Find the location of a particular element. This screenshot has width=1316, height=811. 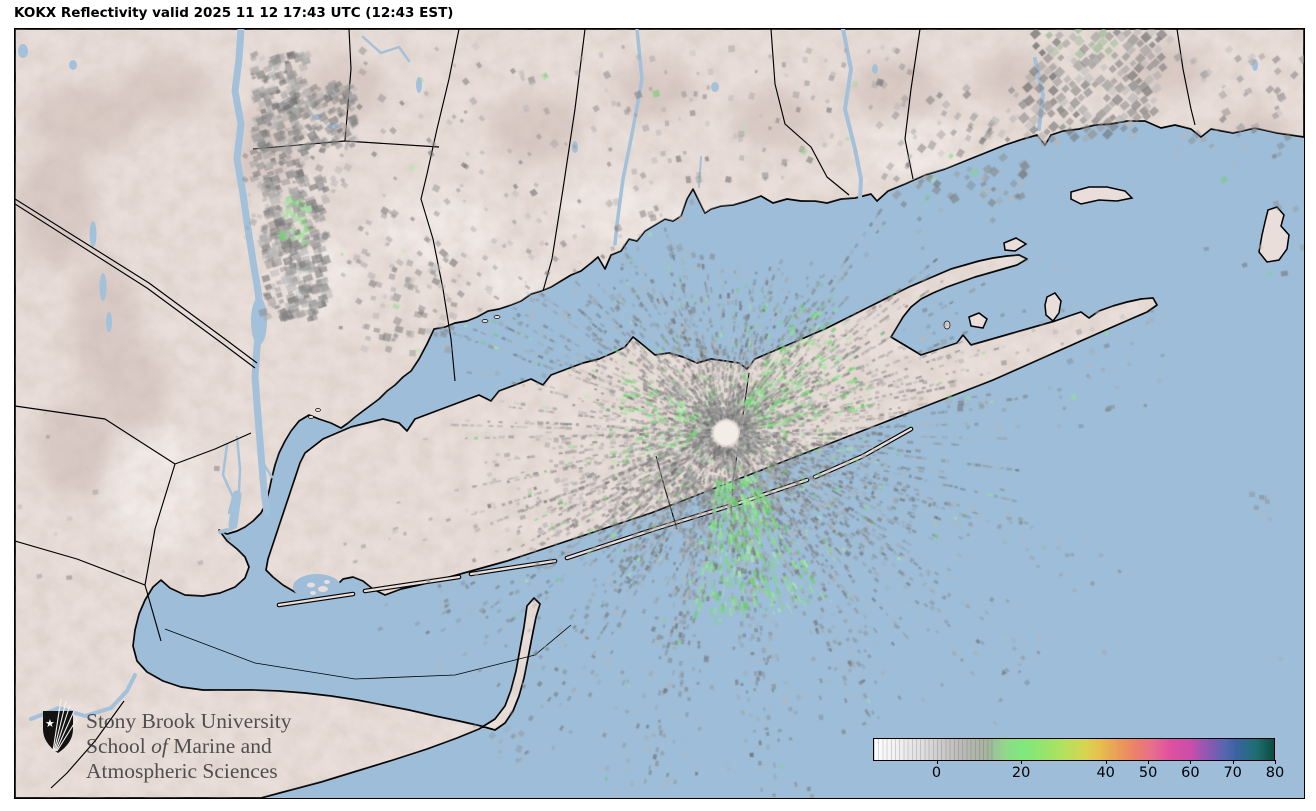

star-icon: ★ is located at coordinates (50, 723).